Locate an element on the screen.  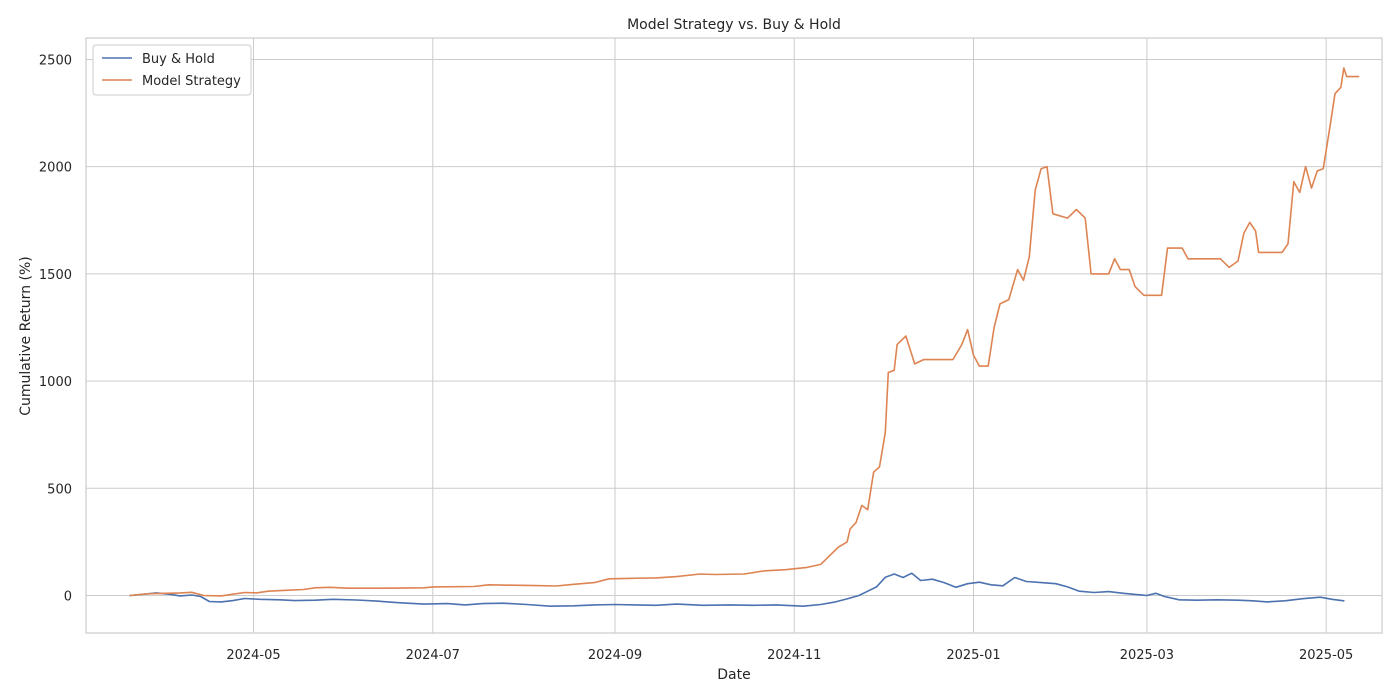
y-axis-label: Cumulative Return (%) is located at coordinates (26, 336).